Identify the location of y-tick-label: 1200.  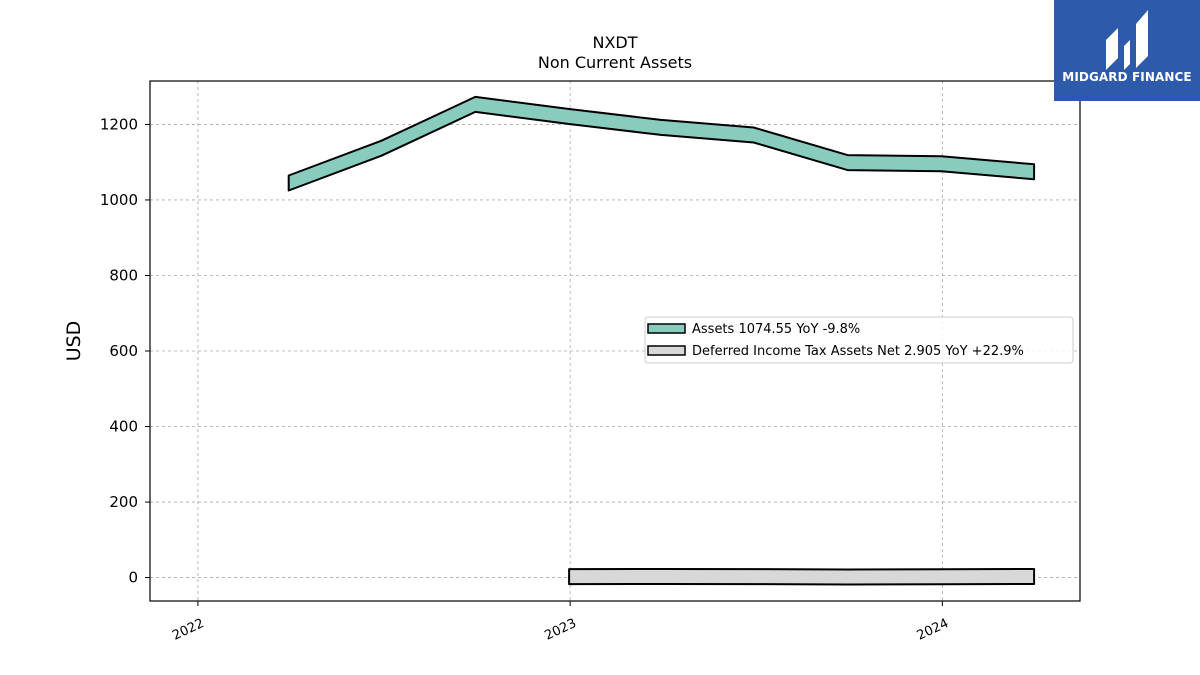
(119, 124).